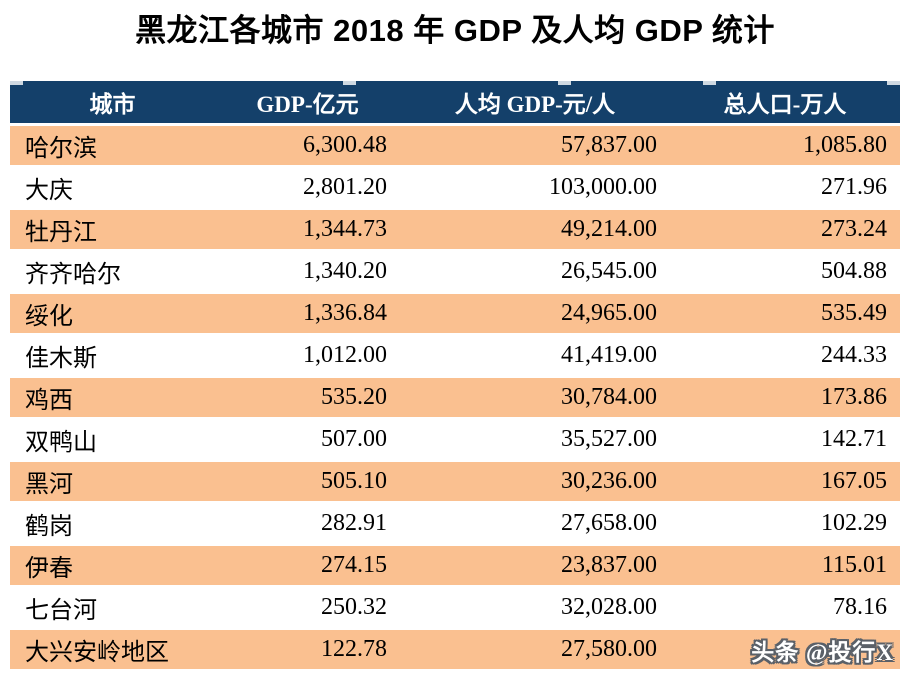 Image resolution: width=910 pixels, height=679 pixels. What do you see at coordinates (854, 313) in the screenshot?
I see `cell-population: 535.49` at bounding box center [854, 313].